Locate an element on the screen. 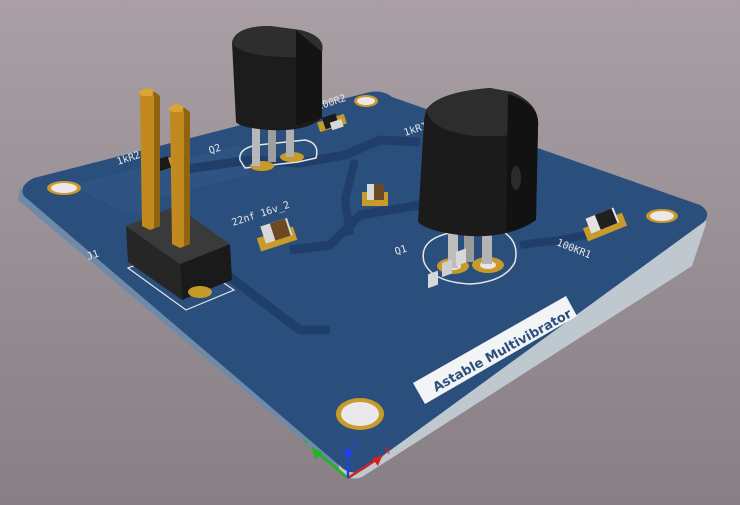  mounting-hole-top is located at coordinates (366, 101).